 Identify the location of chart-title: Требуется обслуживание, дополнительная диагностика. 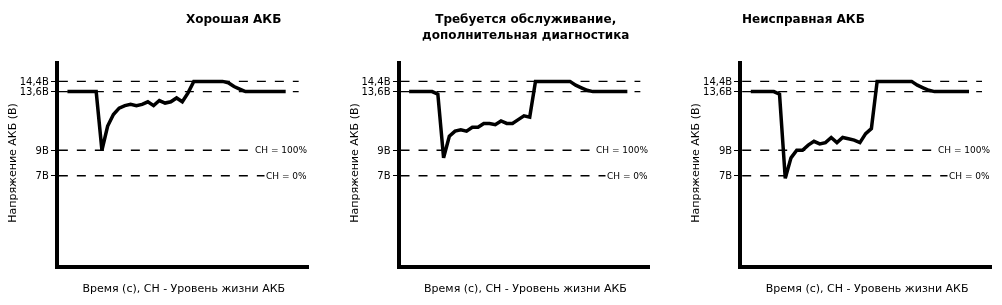
(526, 27).